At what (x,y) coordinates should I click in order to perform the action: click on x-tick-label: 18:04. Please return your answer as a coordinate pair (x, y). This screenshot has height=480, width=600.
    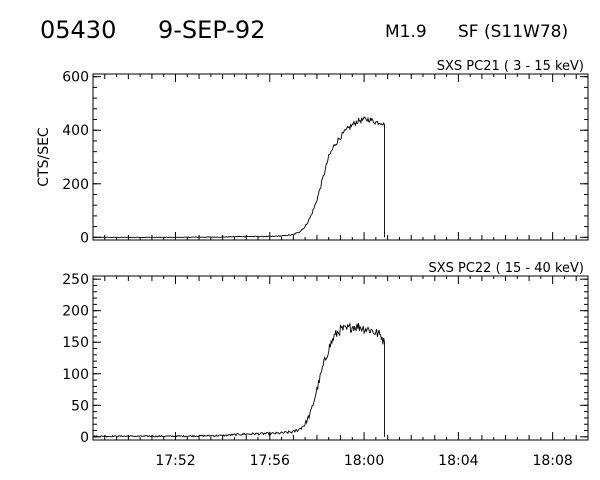
    Looking at the image, I should click on (458, 461).